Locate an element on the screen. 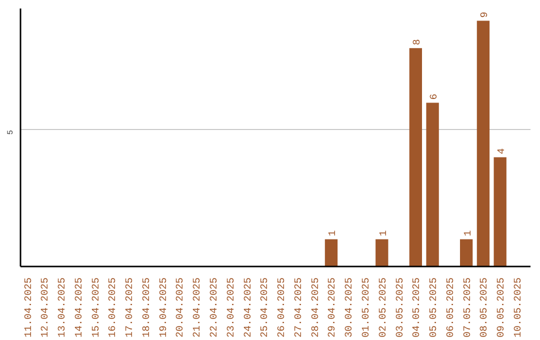 The width and height of the screenshot is (540, 340). x-tick-label: 01.05.2025 is located at coordinates (367, 307).